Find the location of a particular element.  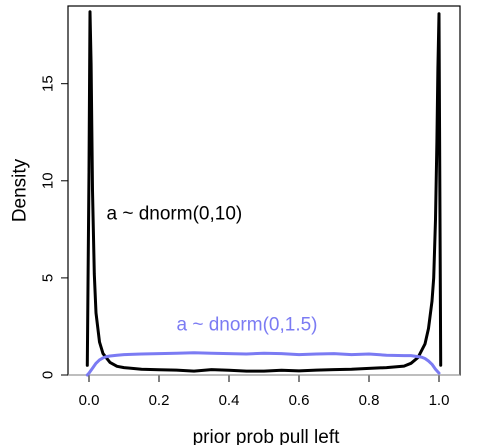

annotation-layer: a ~ dnorm(0,10) a ~ dnorm(0,1.5) is located at coordinates (212, 270).